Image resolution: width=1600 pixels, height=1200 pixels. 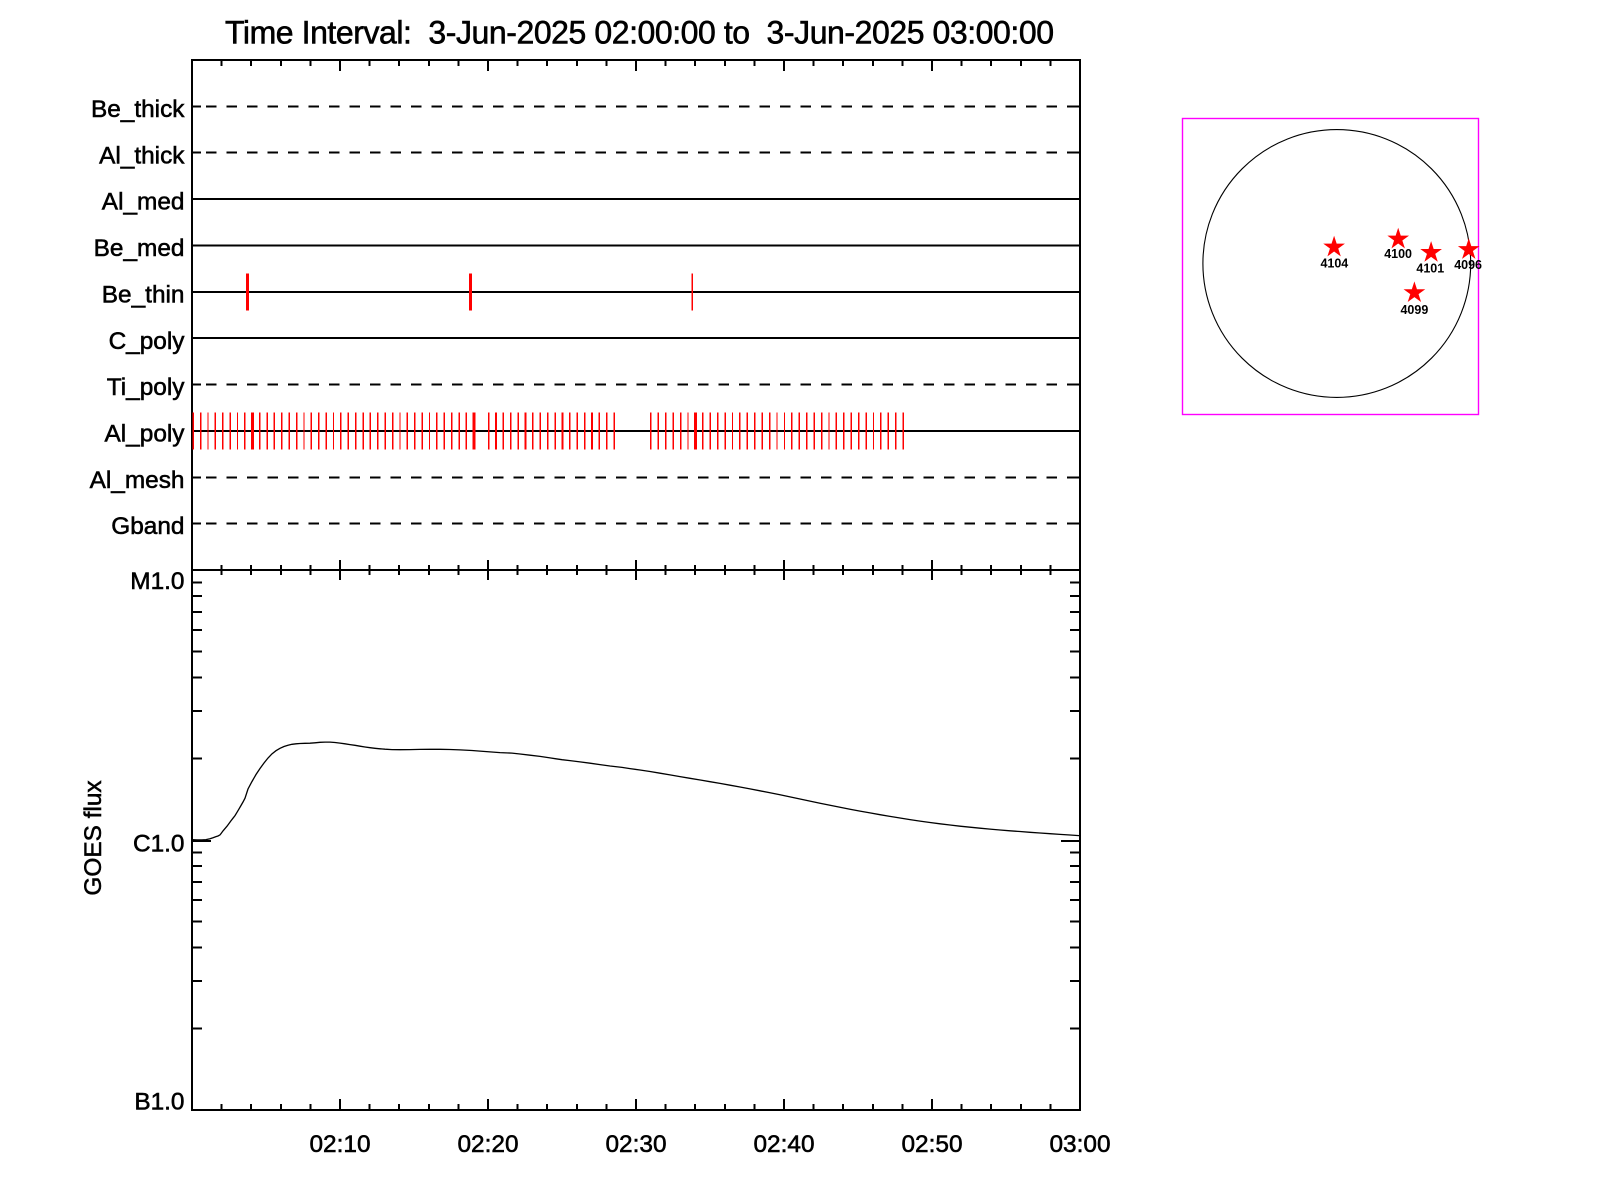 What do you see at coordinates (159, 843) in the screenshot?
I see `svg-text: C1.0` at bounding box center [159, 843].